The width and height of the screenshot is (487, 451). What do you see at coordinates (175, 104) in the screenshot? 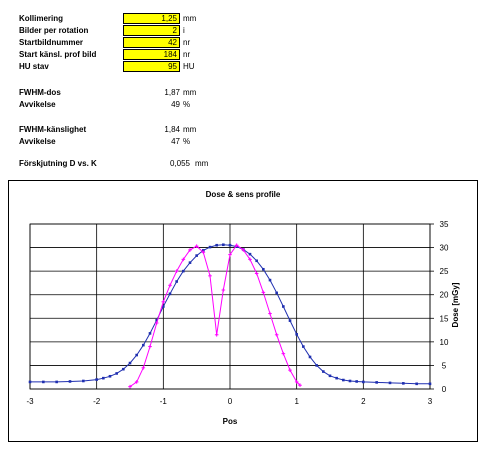
I see `result-value-avvikelse-dos: 49` at bounding box center [175, 104].